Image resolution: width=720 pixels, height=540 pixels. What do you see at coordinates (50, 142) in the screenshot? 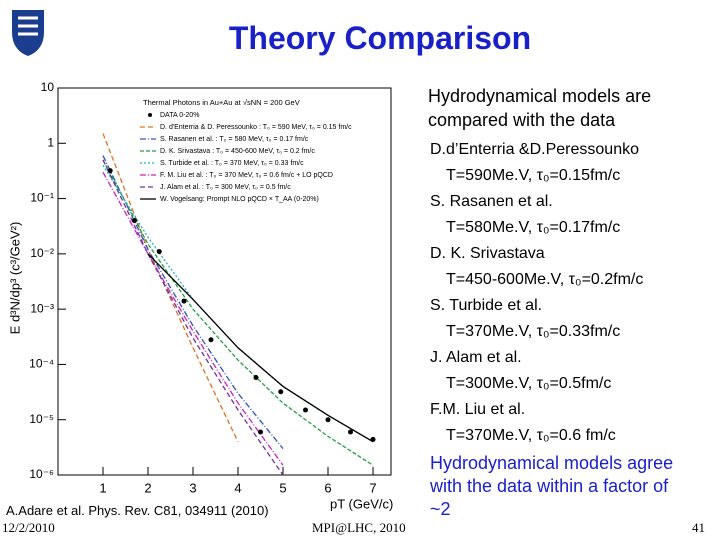
I see `y-tick-label: 1` at bounding box center [50, 142].